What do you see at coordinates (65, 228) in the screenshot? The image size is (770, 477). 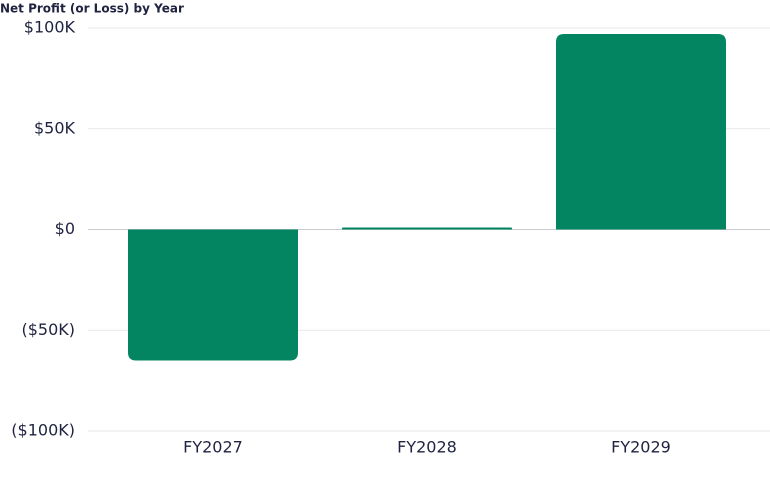 I see `y-tick-label: $0` at bounding box center [65, 228].